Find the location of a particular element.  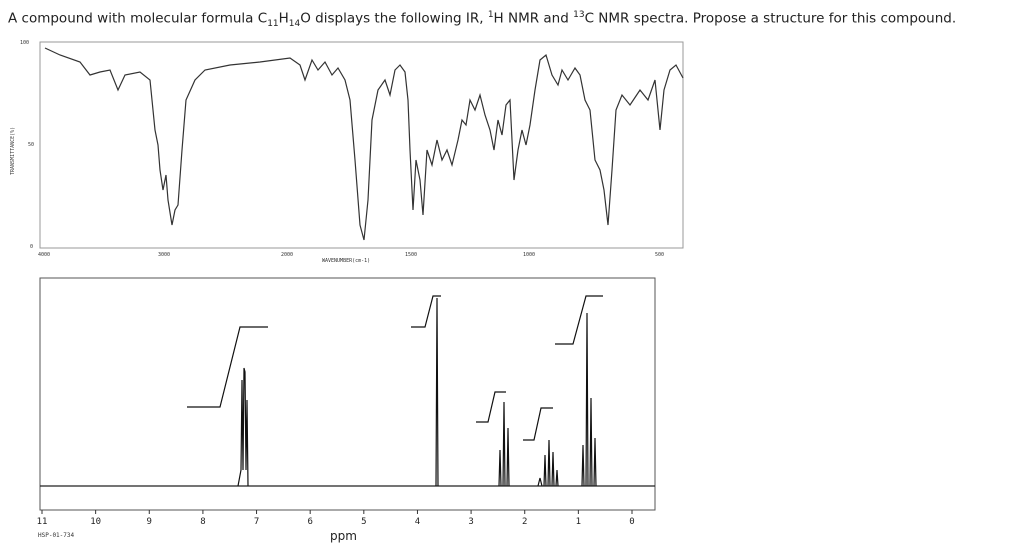

subscript: 14 is located at coordinates (294, 24).